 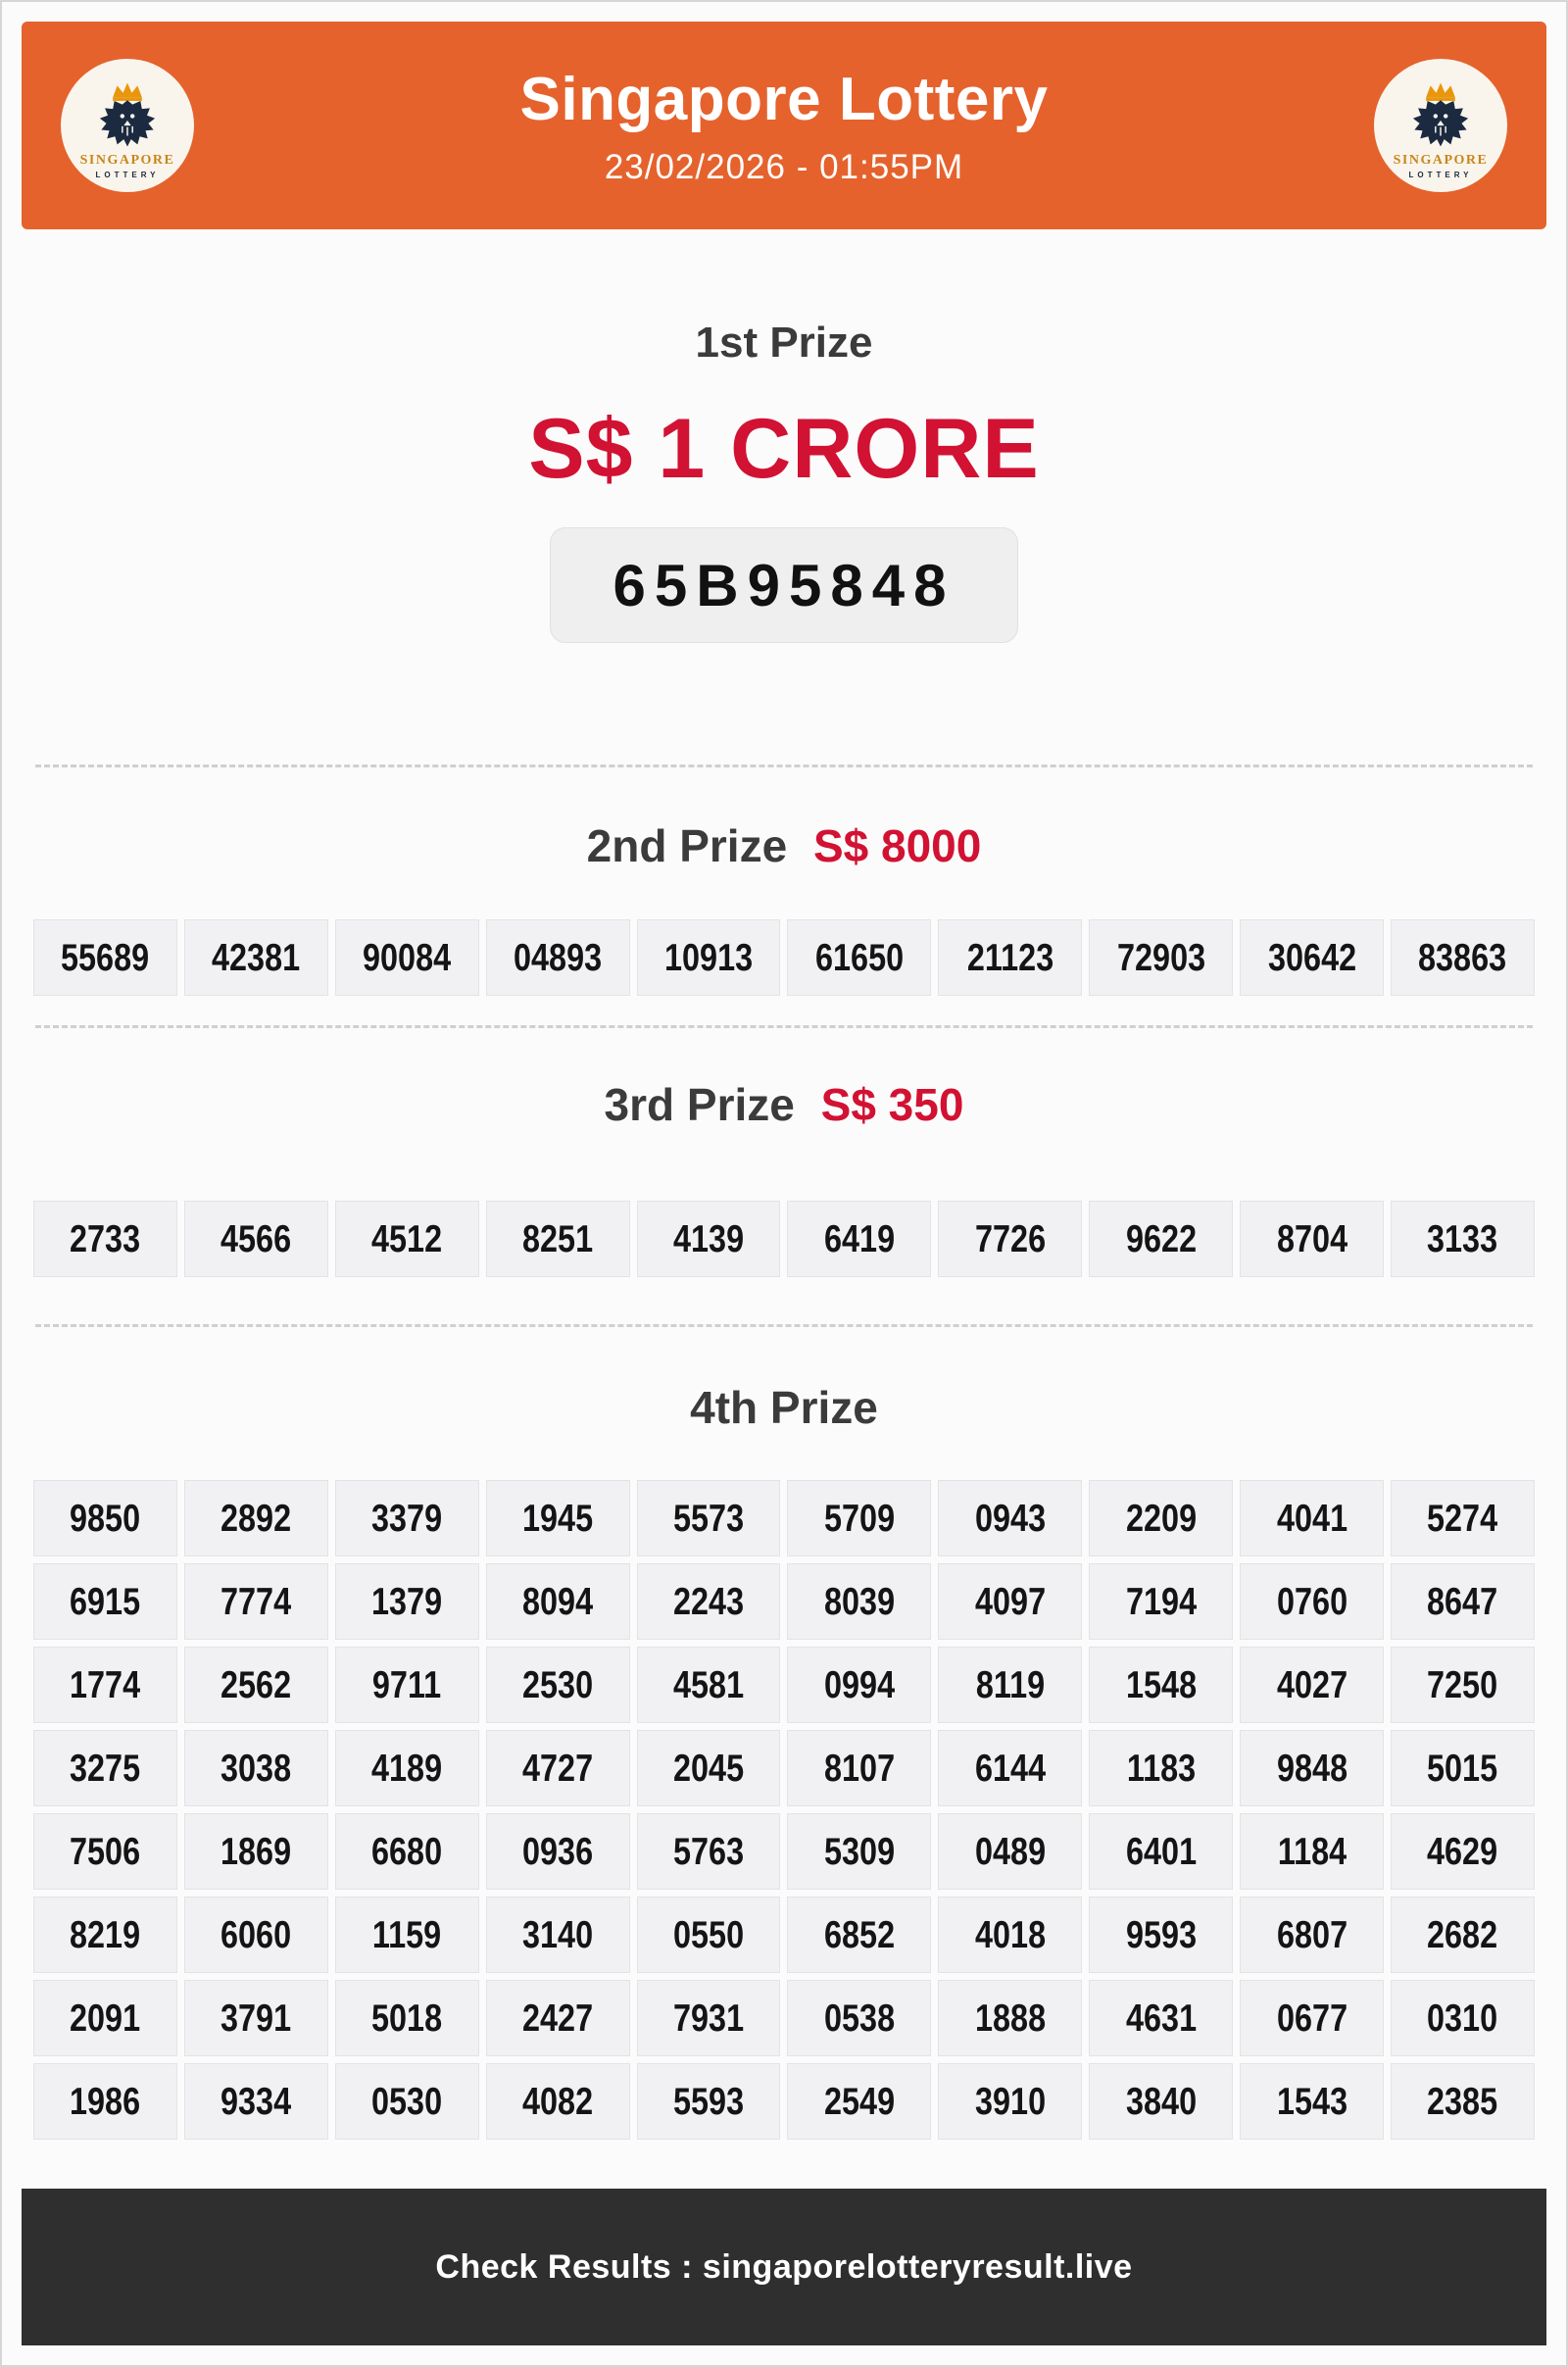 I want to click on prize-number-cell: 9850, so click(x=105, y=1518).